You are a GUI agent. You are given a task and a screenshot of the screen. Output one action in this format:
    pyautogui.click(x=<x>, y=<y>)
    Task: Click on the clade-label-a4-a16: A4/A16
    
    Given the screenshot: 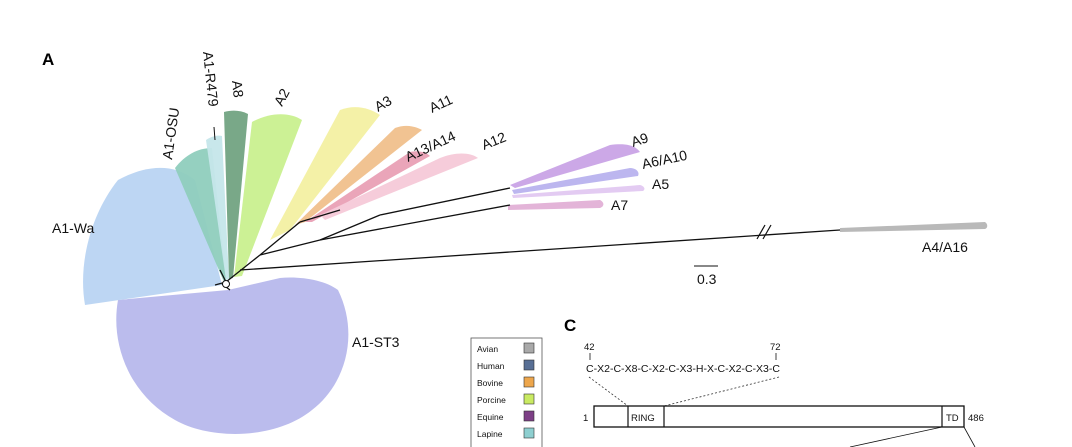 What is the action you would take?
    pyautogui.click(x=945, y=247)
    